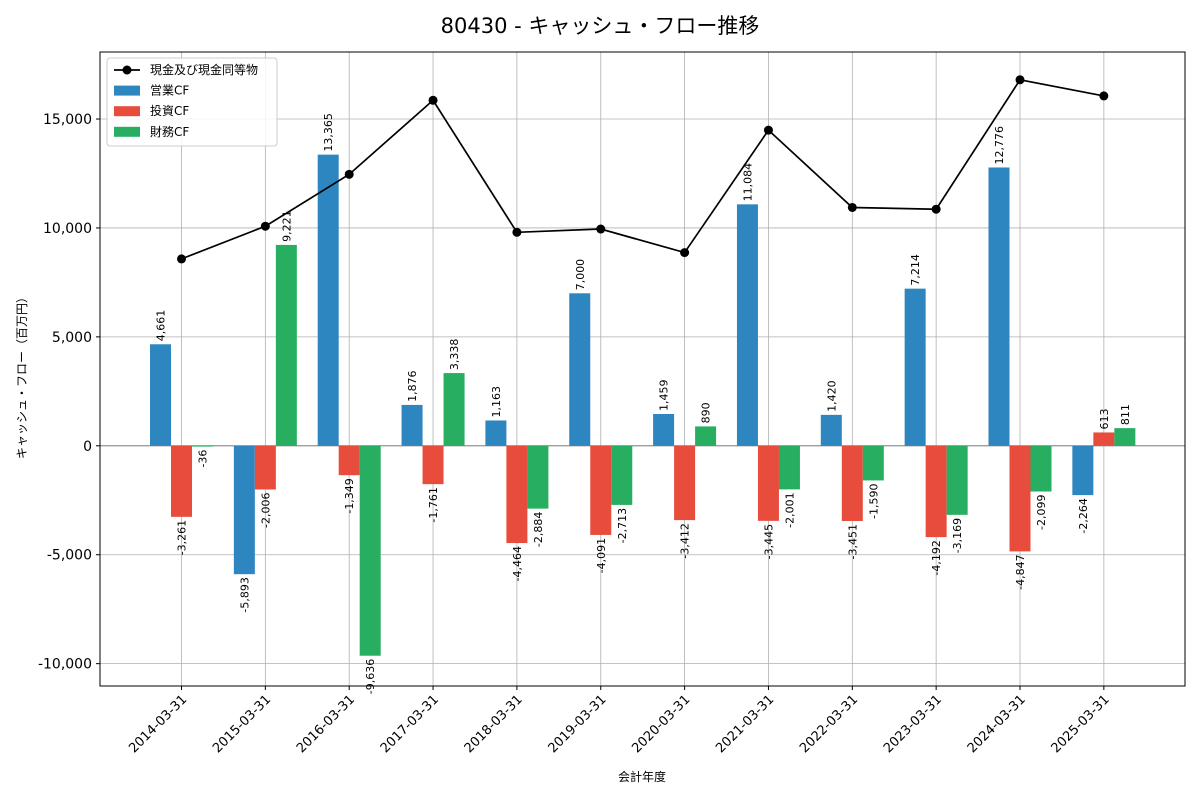 This screenshot has height=804, width=1200. What do you see at coordinates (433, 504) in the screenshot?
I see `bar-label-s1-3: -1,761` at bounding box center [433, 504].